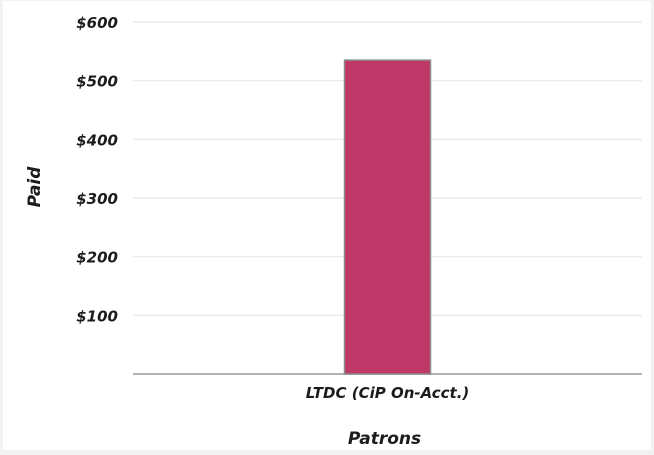 The width and height of the screenshot is (654, 455). What do you see at coordinates (97, 316) in the screenshot?
I see `y-tick-label: $100` at bounding box center [97, 316].